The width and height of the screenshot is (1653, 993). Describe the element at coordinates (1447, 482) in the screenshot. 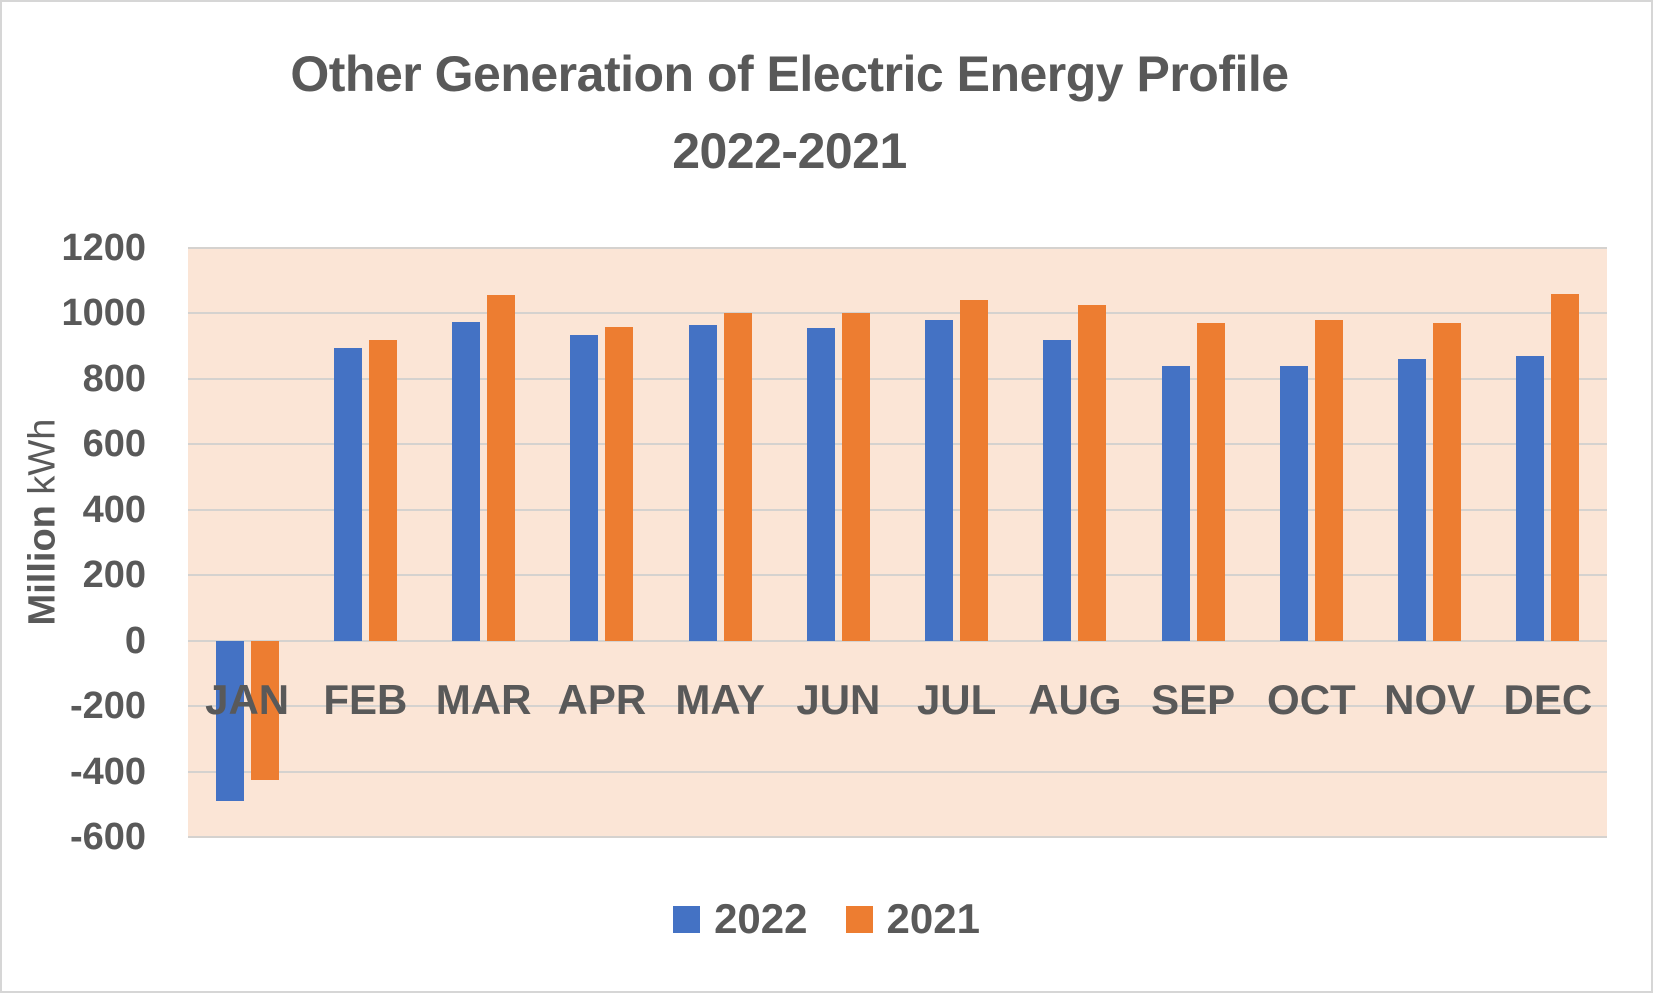

I see `bar-nov-2021` at that location.